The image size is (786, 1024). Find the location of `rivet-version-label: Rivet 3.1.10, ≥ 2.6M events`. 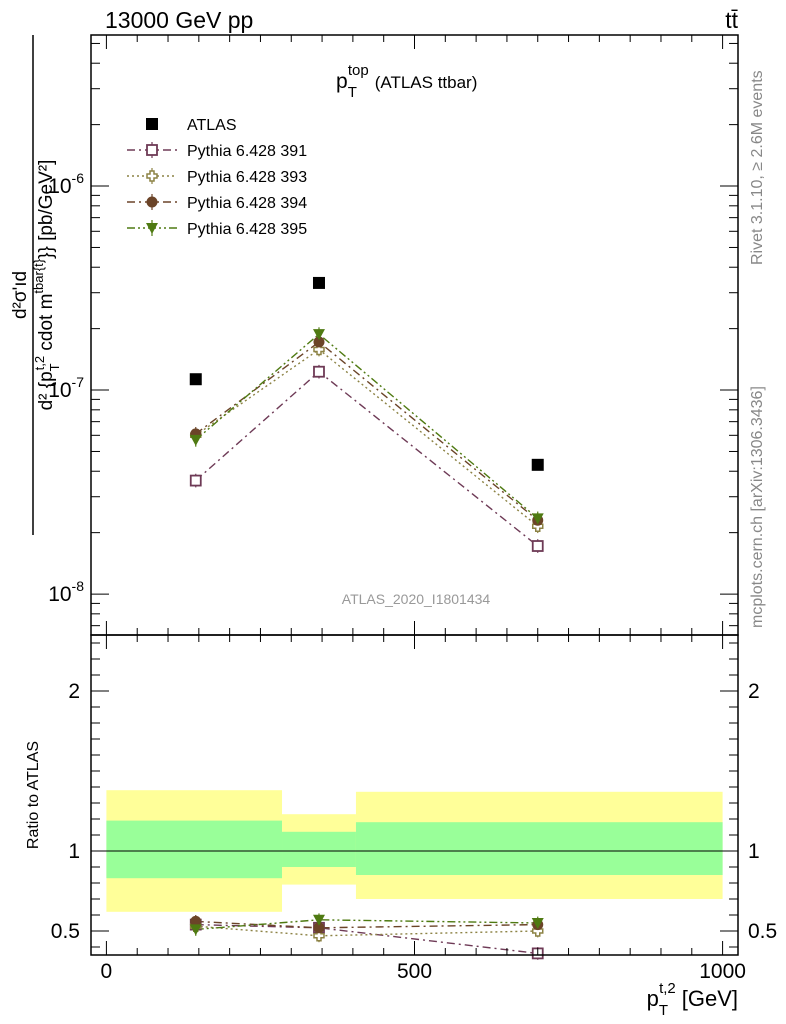

rivet-version-label: Rivet 3.1.10, ≥ 2.6M events is located at coordinates (757, 167).